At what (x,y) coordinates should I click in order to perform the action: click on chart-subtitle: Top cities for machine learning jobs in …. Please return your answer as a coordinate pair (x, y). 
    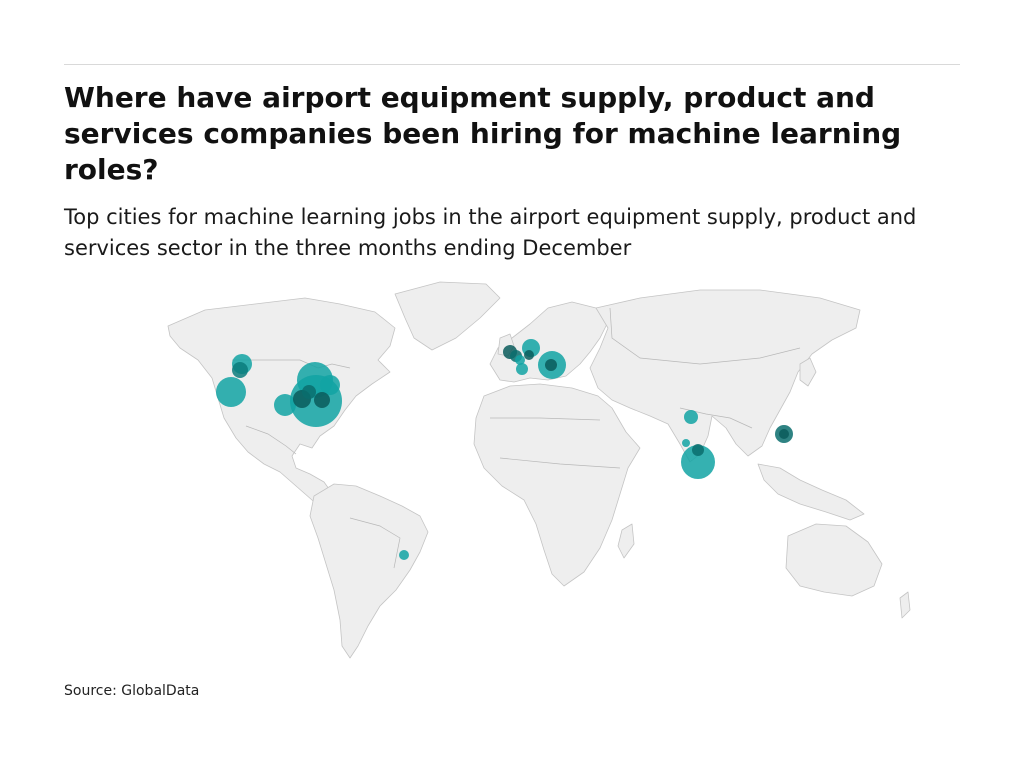
    Looking at the image, I should click on (490, 232).